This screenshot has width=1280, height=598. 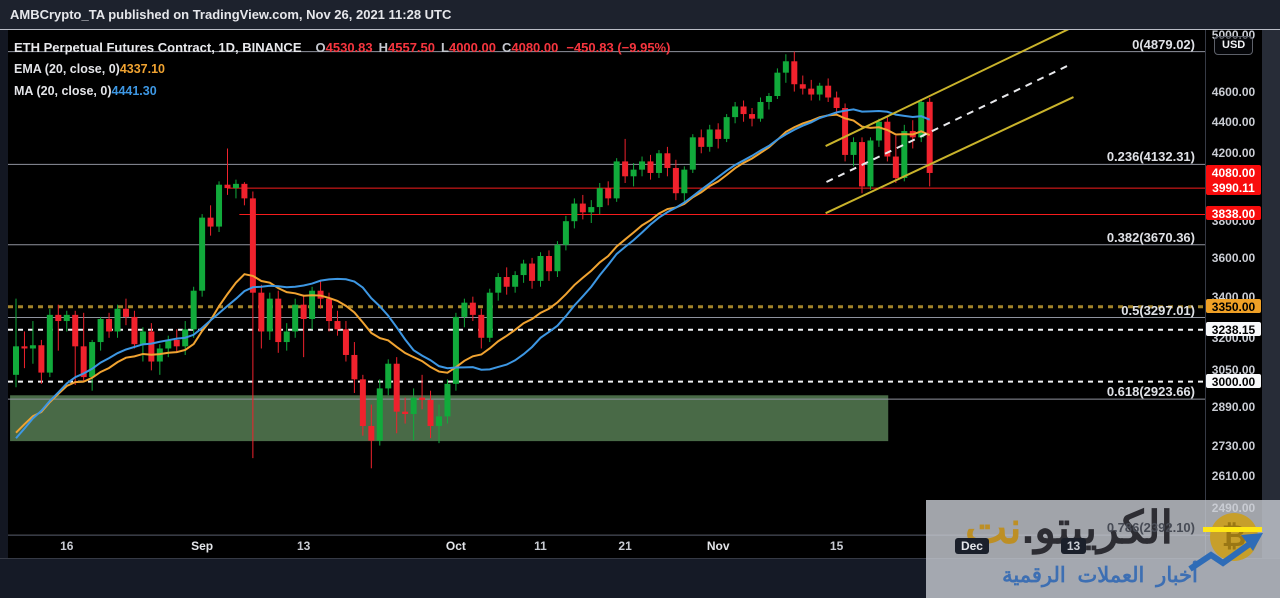 I want to click on time-tick-label: Sep, so click(x=202, y=546).